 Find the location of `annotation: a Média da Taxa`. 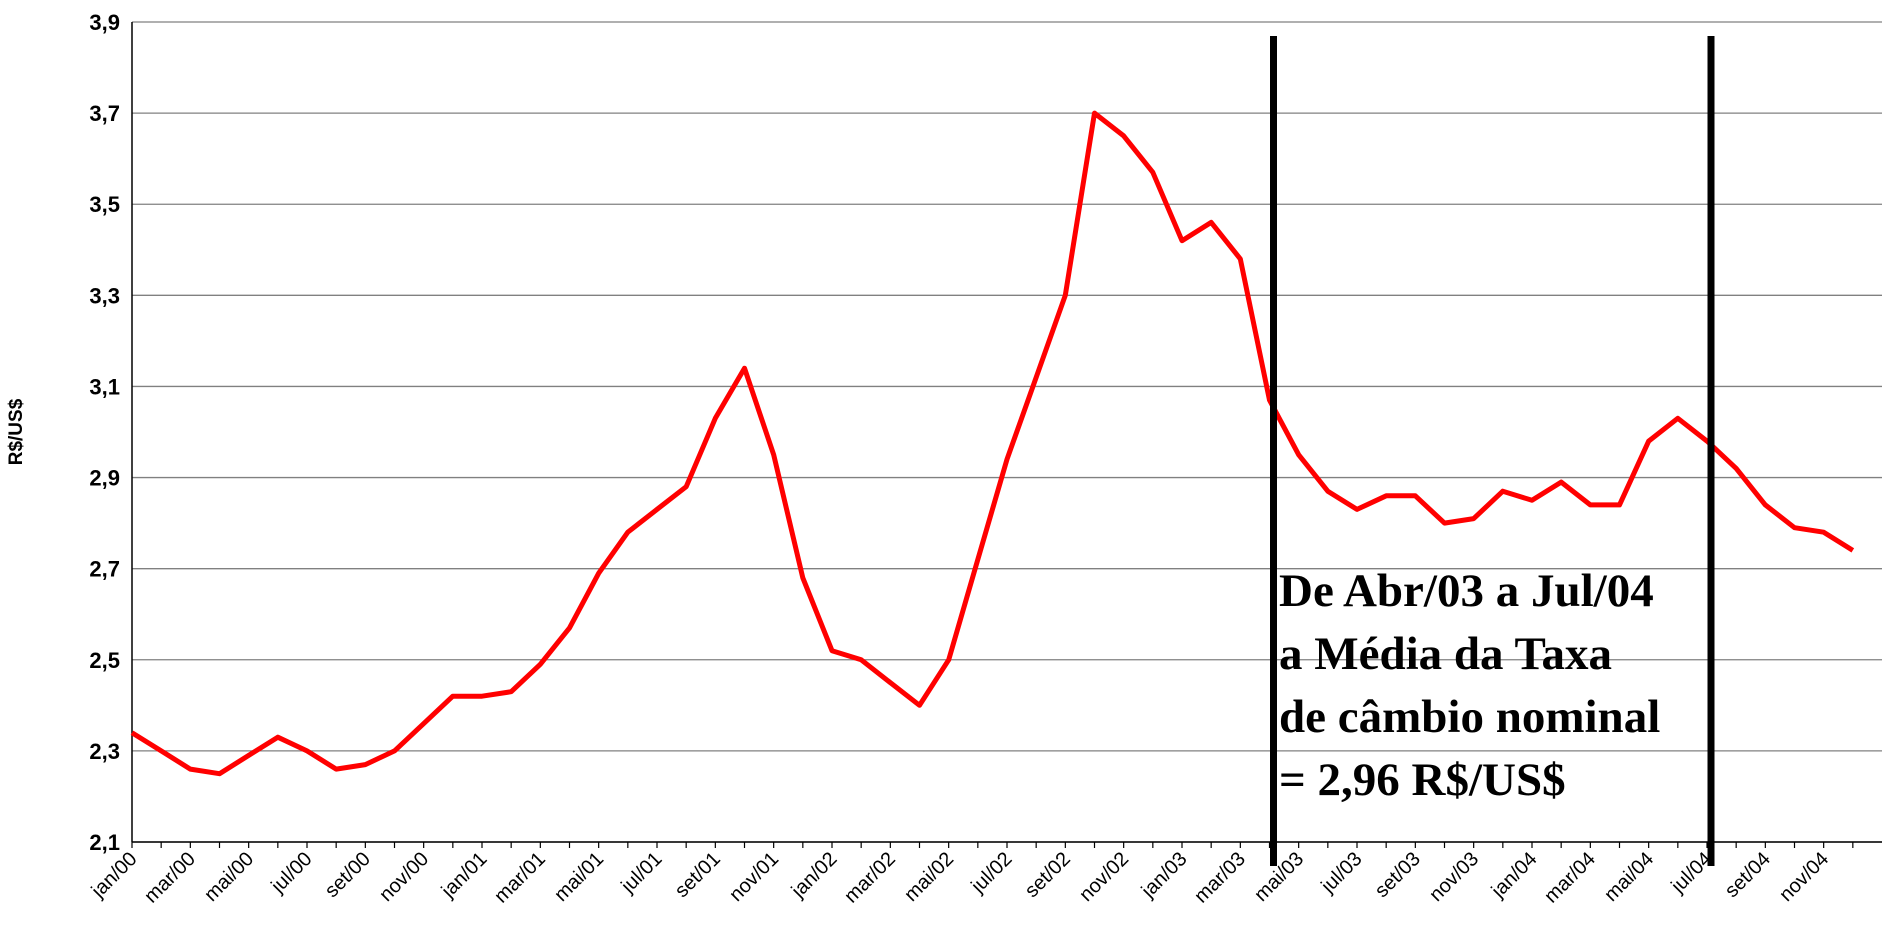

annotation: a Média da Taxa is located at coordinates (1445, 654).